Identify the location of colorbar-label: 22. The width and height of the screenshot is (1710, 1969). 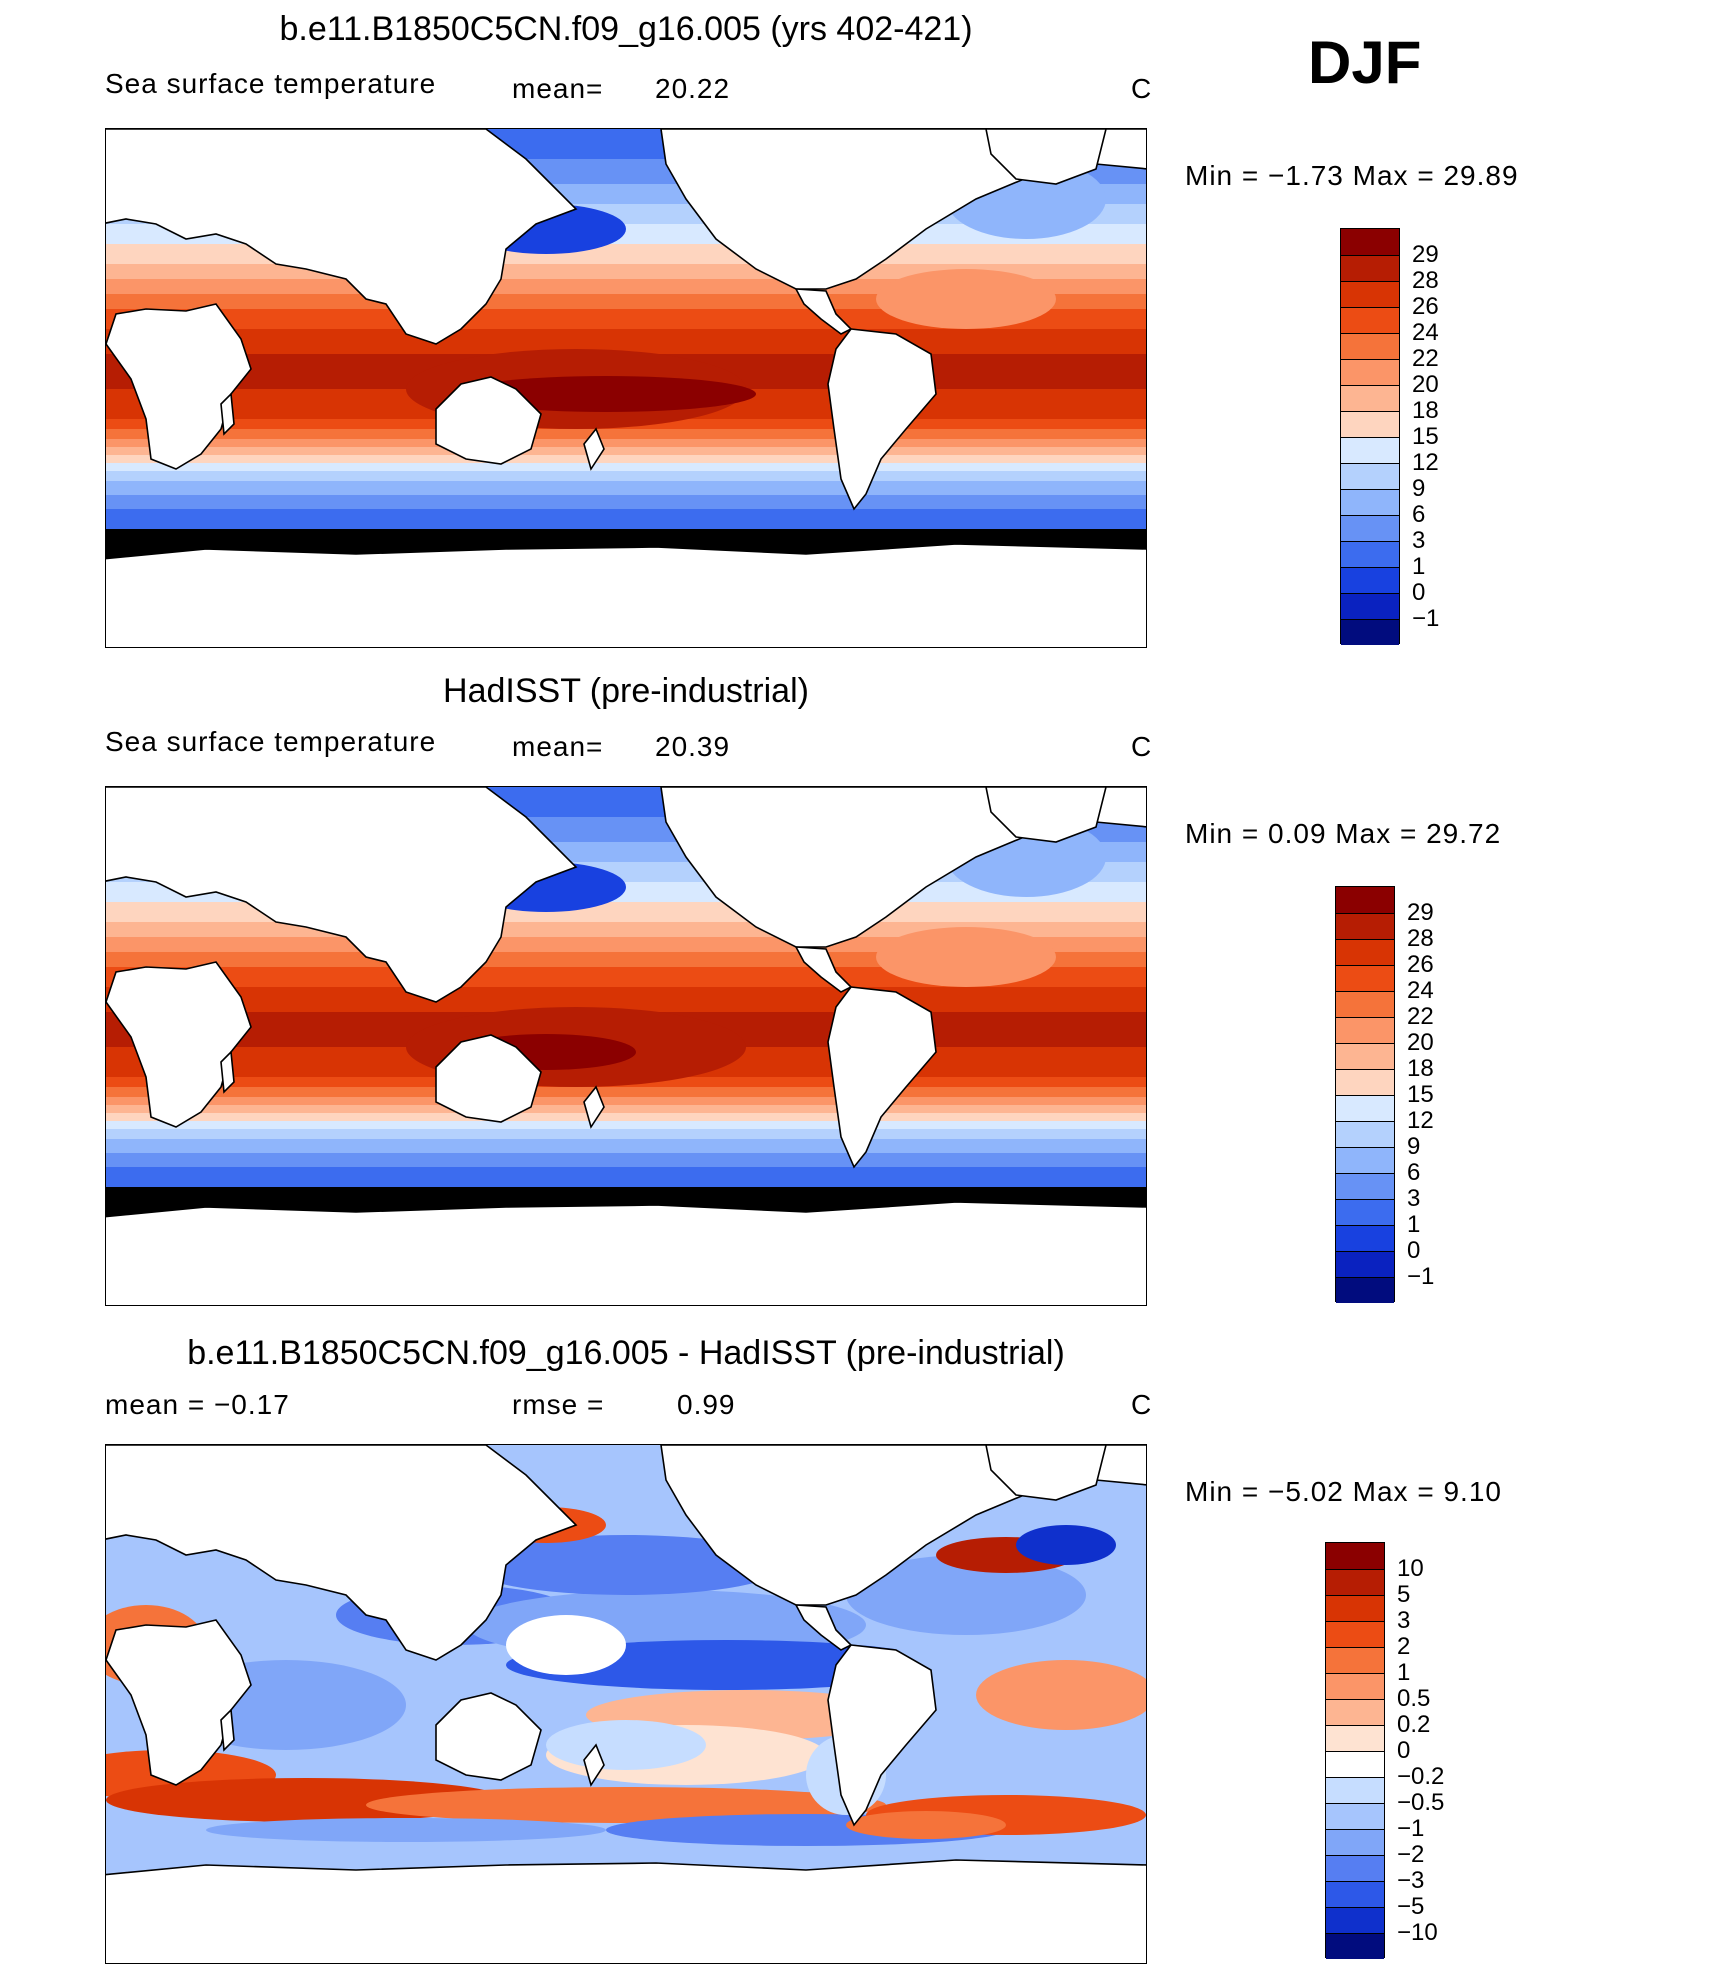
(1420, 1016).